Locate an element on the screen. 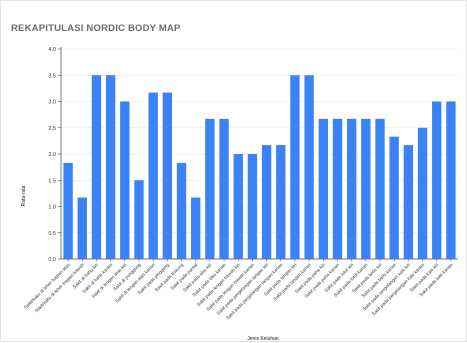 The width and height of the screenshot is (467, 343). y-tick-label: 3.5 is located at coordinates (52, 76).